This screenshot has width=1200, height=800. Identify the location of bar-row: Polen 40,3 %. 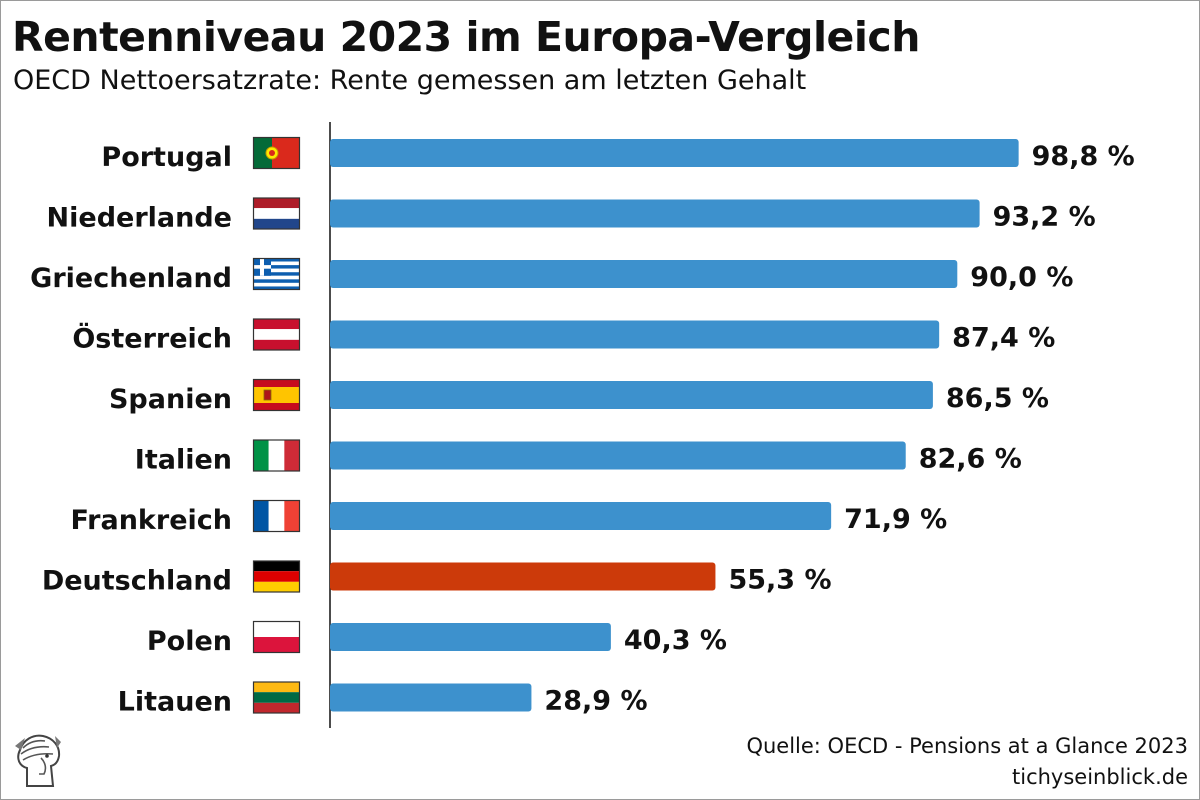
(437, 638).